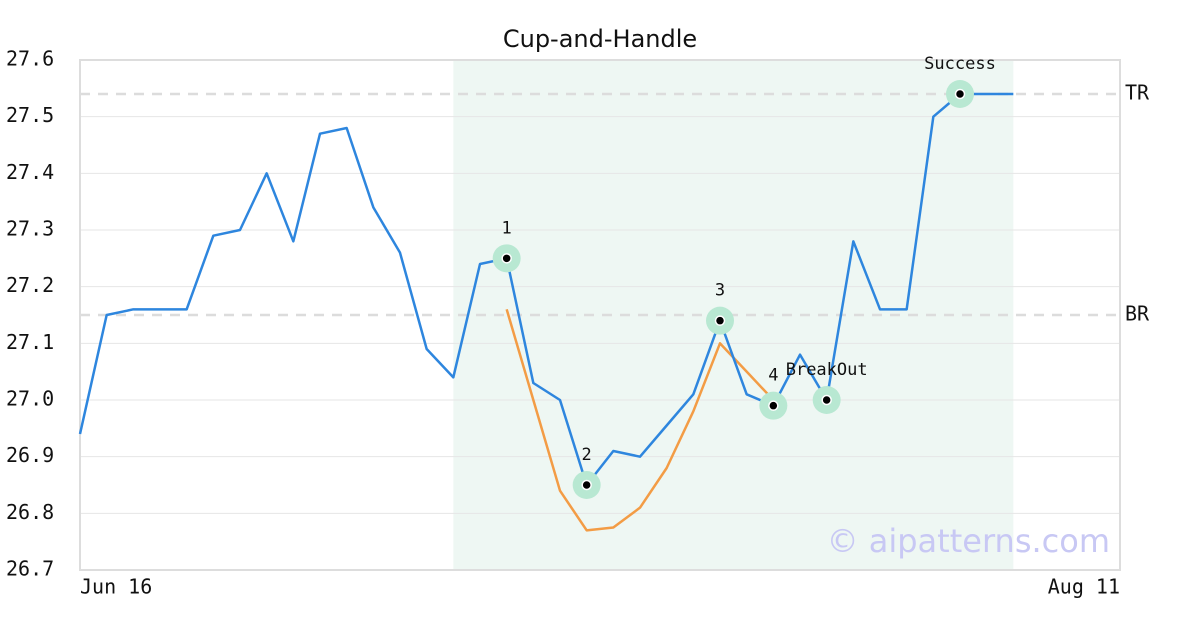 The image size is (1200, 630). I want to click on series-line, so click(640, 420).